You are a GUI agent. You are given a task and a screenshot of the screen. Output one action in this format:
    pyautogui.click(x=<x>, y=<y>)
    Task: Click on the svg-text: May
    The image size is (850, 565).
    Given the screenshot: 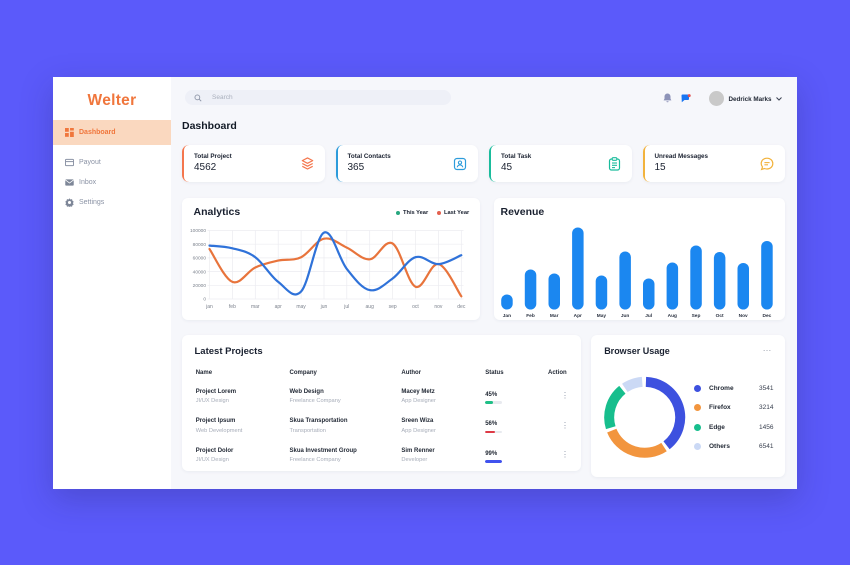 What is the action you would take?
    pyautogui.click(x=601, y=316)
    